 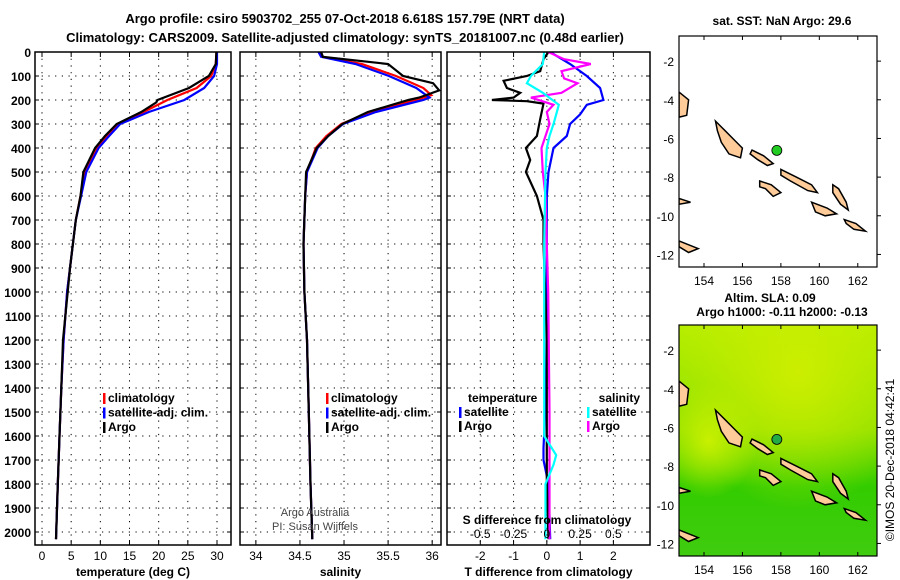 I want to click on series-line-argo, so click(x=371, y=296).